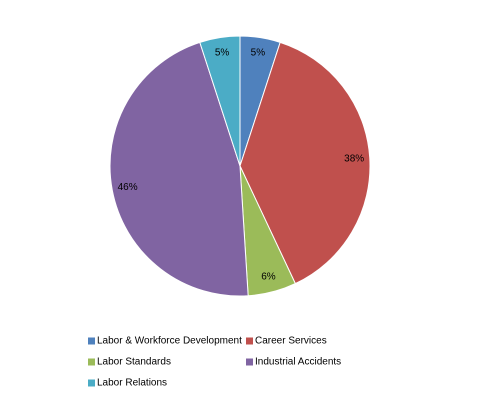 This screenshot has height=400, width=480. I want to click on pie-slice, so click(220, 101).